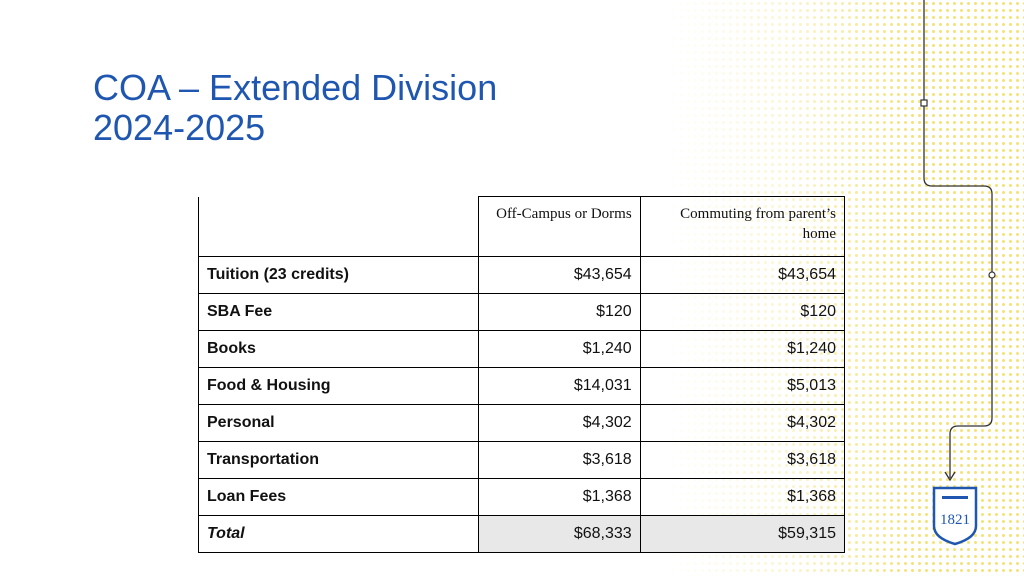 This screenshot has height=576, width=1024. Describe the element at coordinates (559, 386) in the screenshot. I see `off-campus-value: $14,031` at that location.